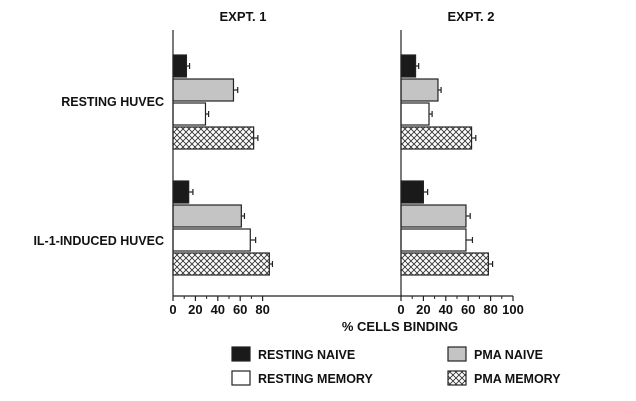  What do you see at coordinates (315, 379) in the screenshot?
I see `legend-label: RESTING MEMORY` at bounding box center [315, 379].